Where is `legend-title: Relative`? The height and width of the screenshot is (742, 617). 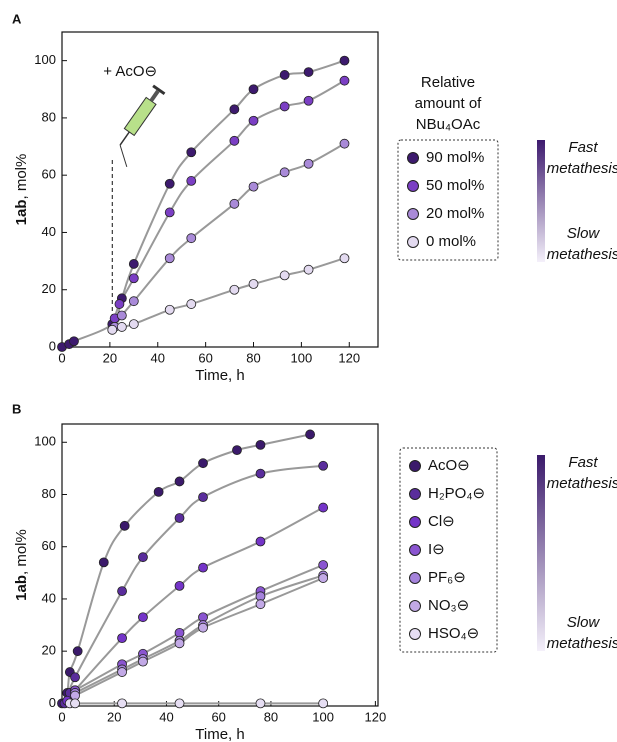
legend-title: Relative is located at coordinates (448, 82).